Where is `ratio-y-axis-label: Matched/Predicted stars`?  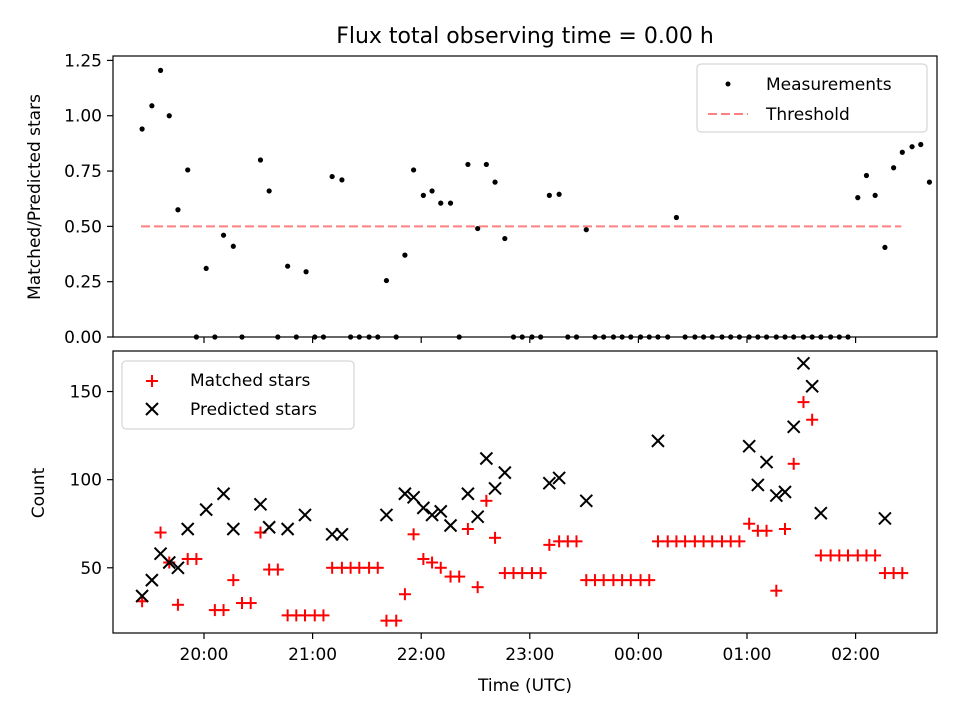 ratio-y-axis-label: Matched/Predicted stars is located at coordinates (35, 197).